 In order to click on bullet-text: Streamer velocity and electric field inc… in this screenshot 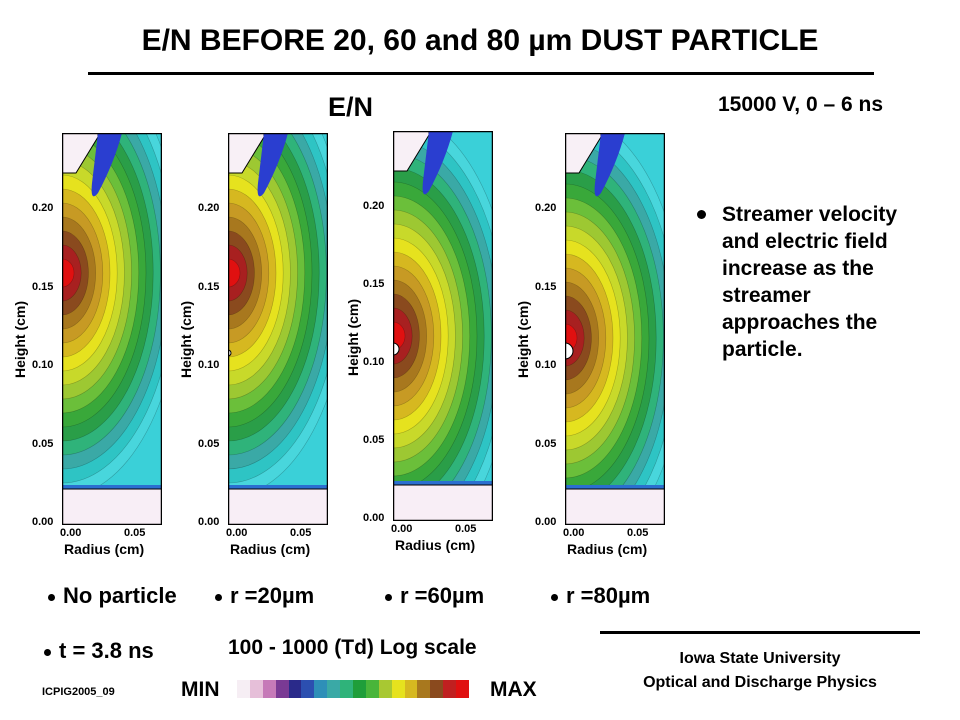, I will do `click(810, 282)`.